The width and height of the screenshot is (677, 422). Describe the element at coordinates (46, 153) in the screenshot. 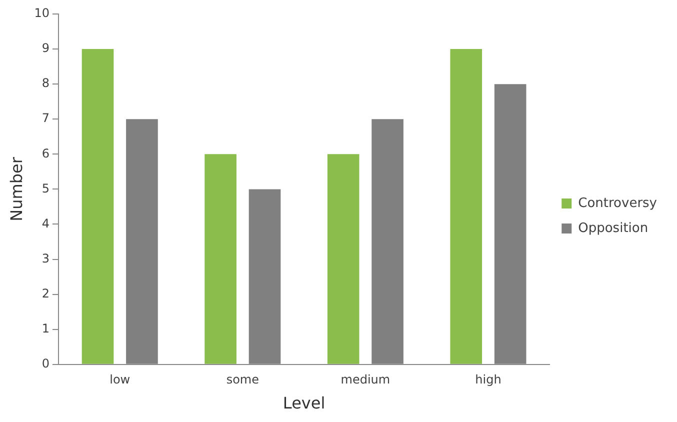

I see `y-tick-label: 6` at that location.